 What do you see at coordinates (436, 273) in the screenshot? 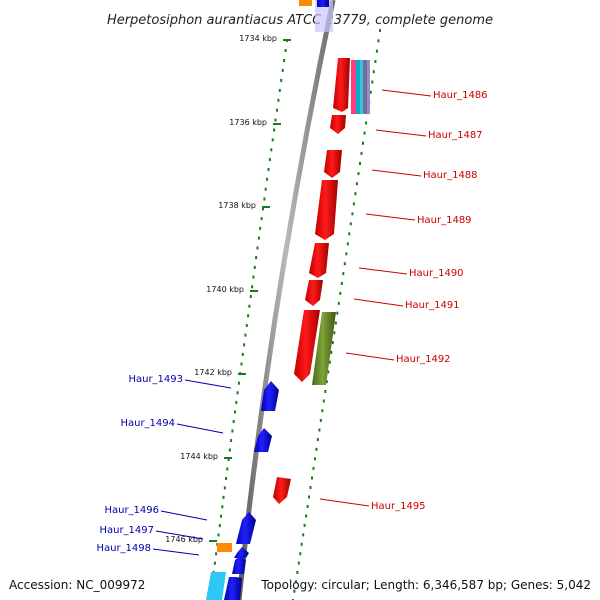
I see `gene-label: Haur_1490` at bounding box center [436, 273].